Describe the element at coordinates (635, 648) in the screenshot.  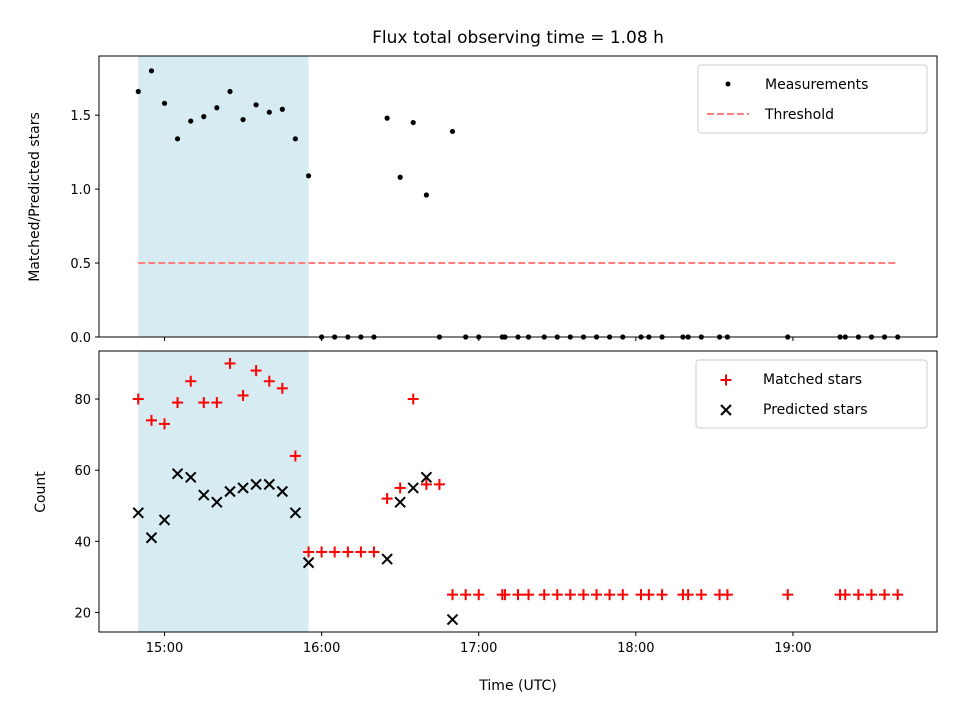
I see `x-tick-label: 18:00` at that location.